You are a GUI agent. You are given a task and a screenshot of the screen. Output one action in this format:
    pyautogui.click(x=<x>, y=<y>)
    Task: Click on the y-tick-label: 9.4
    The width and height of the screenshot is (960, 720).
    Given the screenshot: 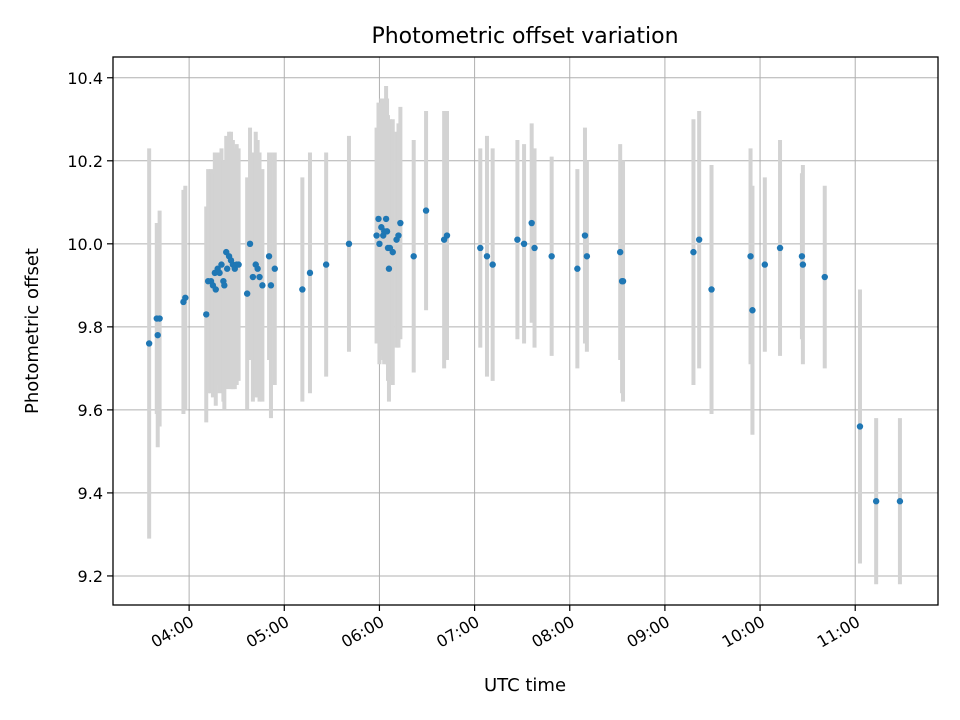 What is the action you would take?
    pyautogui.click(x=90, y=493)
    